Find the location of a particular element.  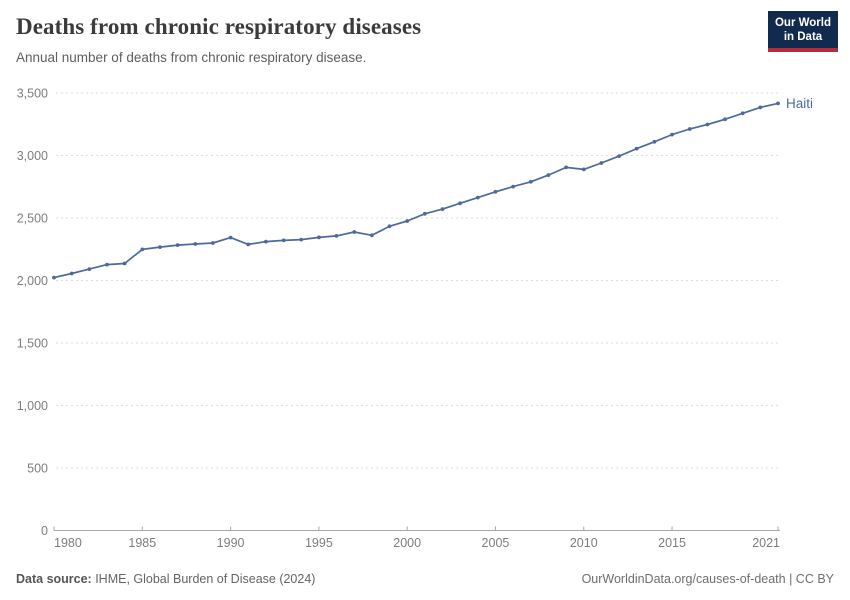

entity-label-haiti: Haiti is located at coordinates (799, 103).